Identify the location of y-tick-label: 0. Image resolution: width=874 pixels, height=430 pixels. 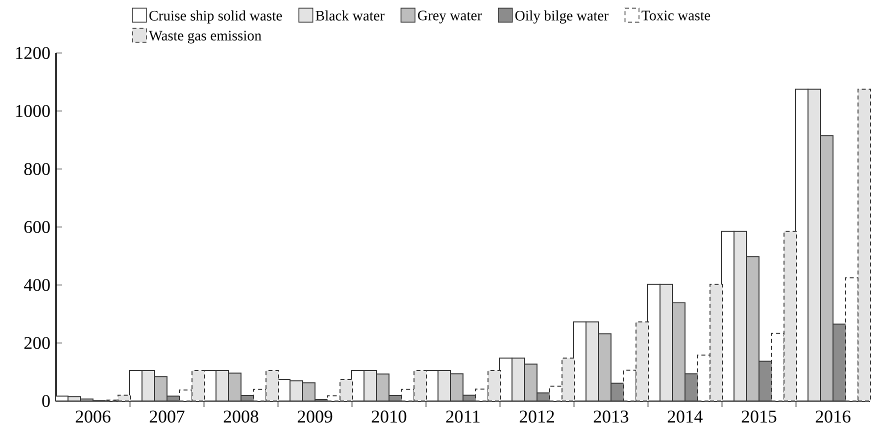
(46, 401).